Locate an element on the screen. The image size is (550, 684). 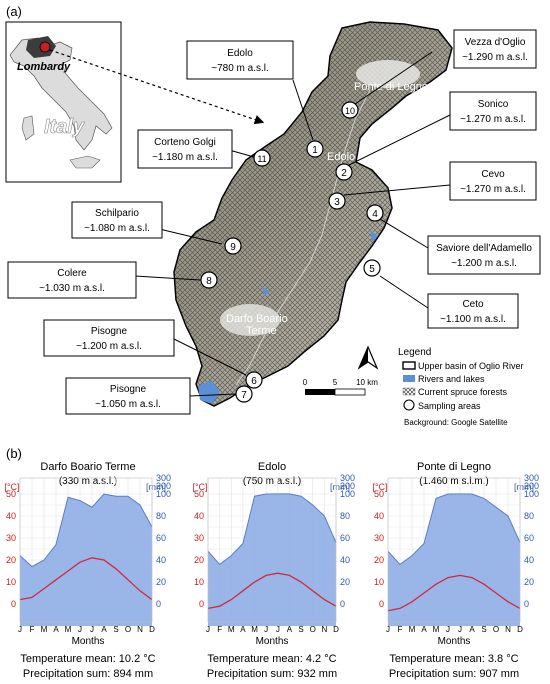
site-box-saviore: Saviore dell'Adamello ~1.200 m a.s.l. is located at coordinates (484, 255).